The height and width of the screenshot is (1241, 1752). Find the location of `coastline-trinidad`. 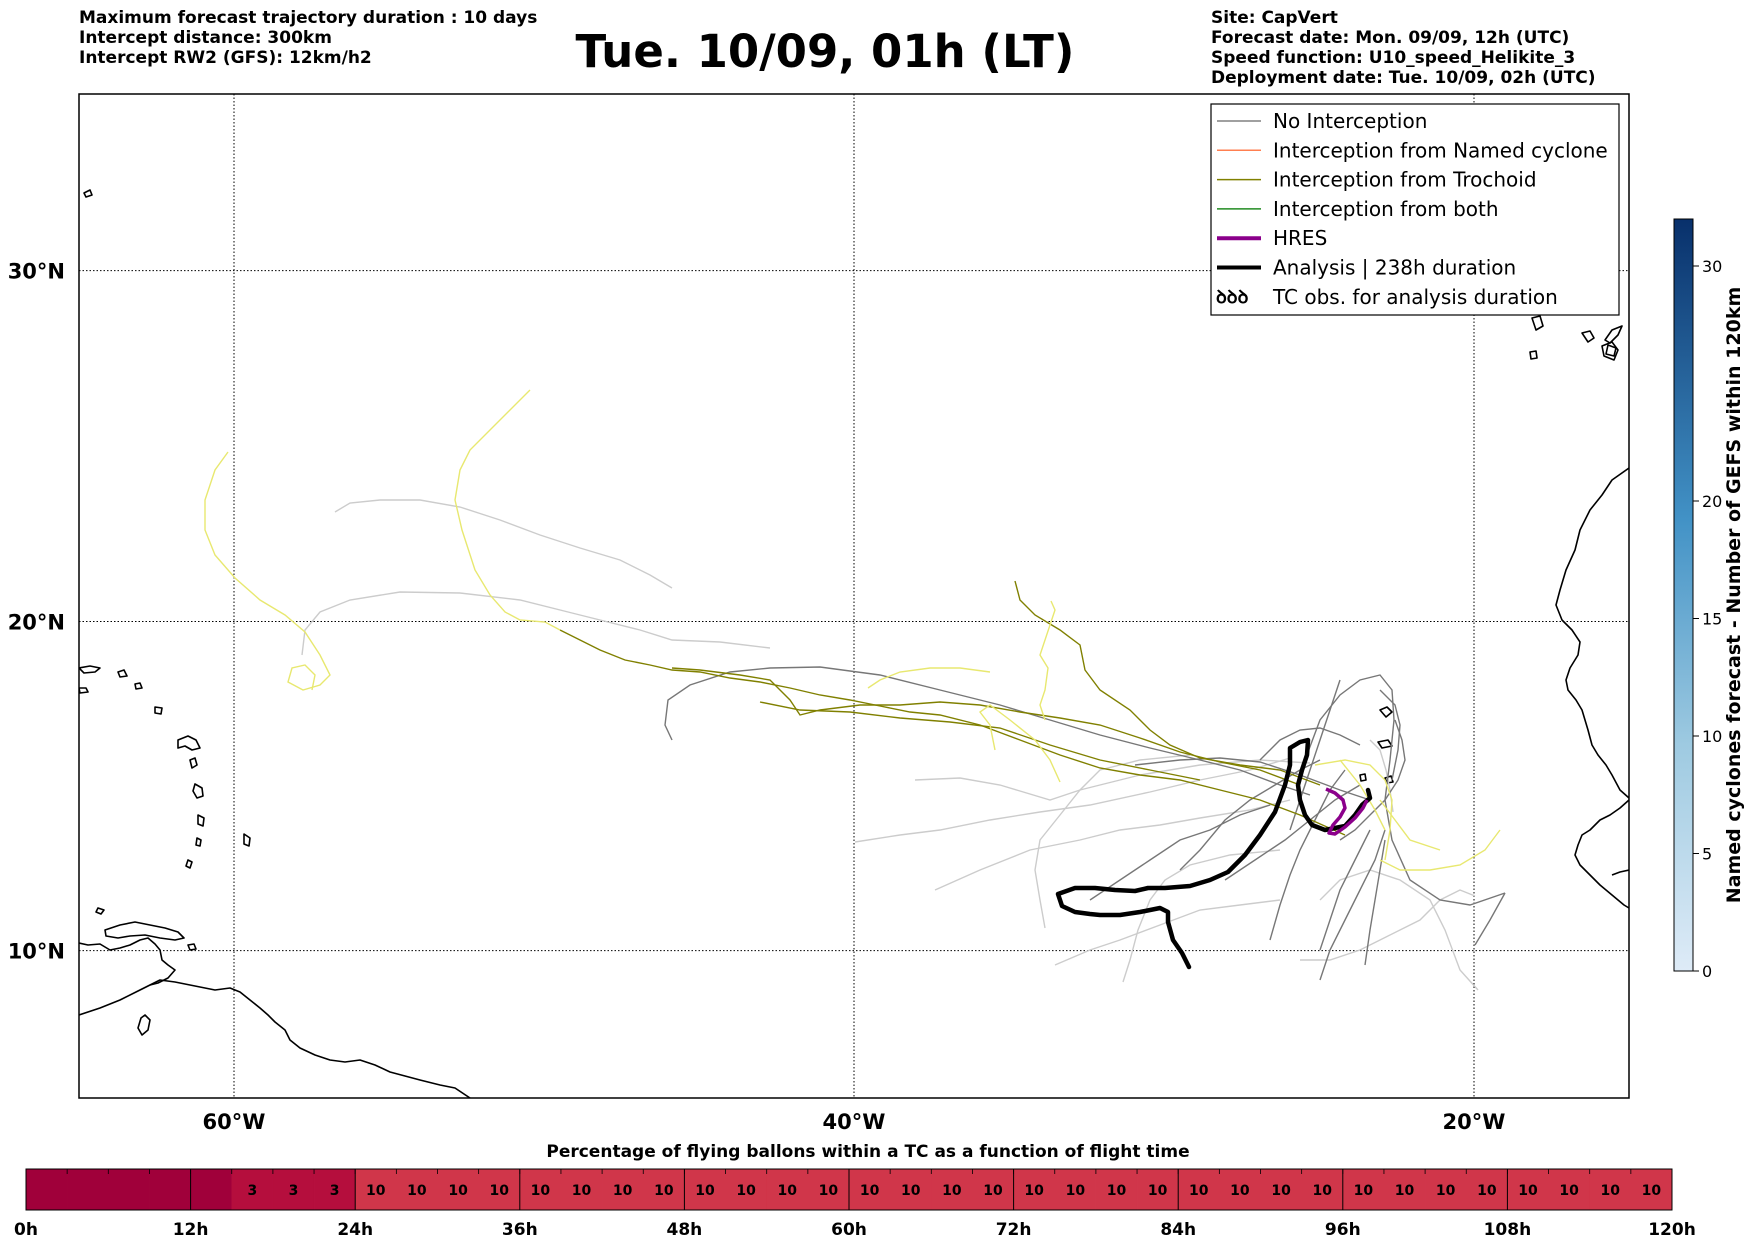

coastline-trinidad is located at coordinates (144, 1025).